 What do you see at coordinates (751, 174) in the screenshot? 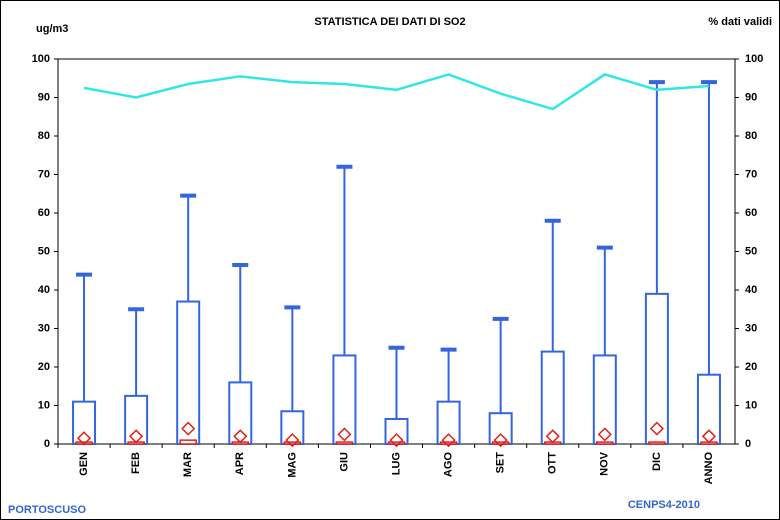
I see `y2-tick-label: 70` at bounding box center [751, 174].